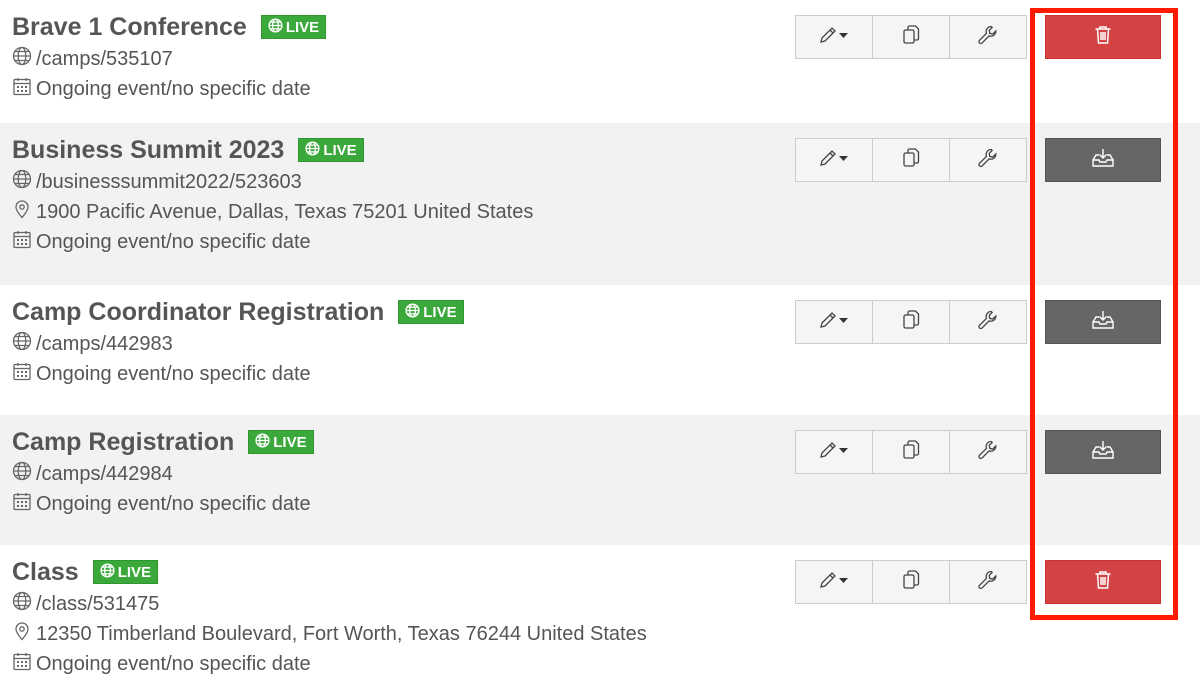 The height and width of the screenshot is (690, 1200). Describe the element at coordinates (600, 150) in the screenshot. I see `event-title: Business Summit 2023 LIVE` at that location.